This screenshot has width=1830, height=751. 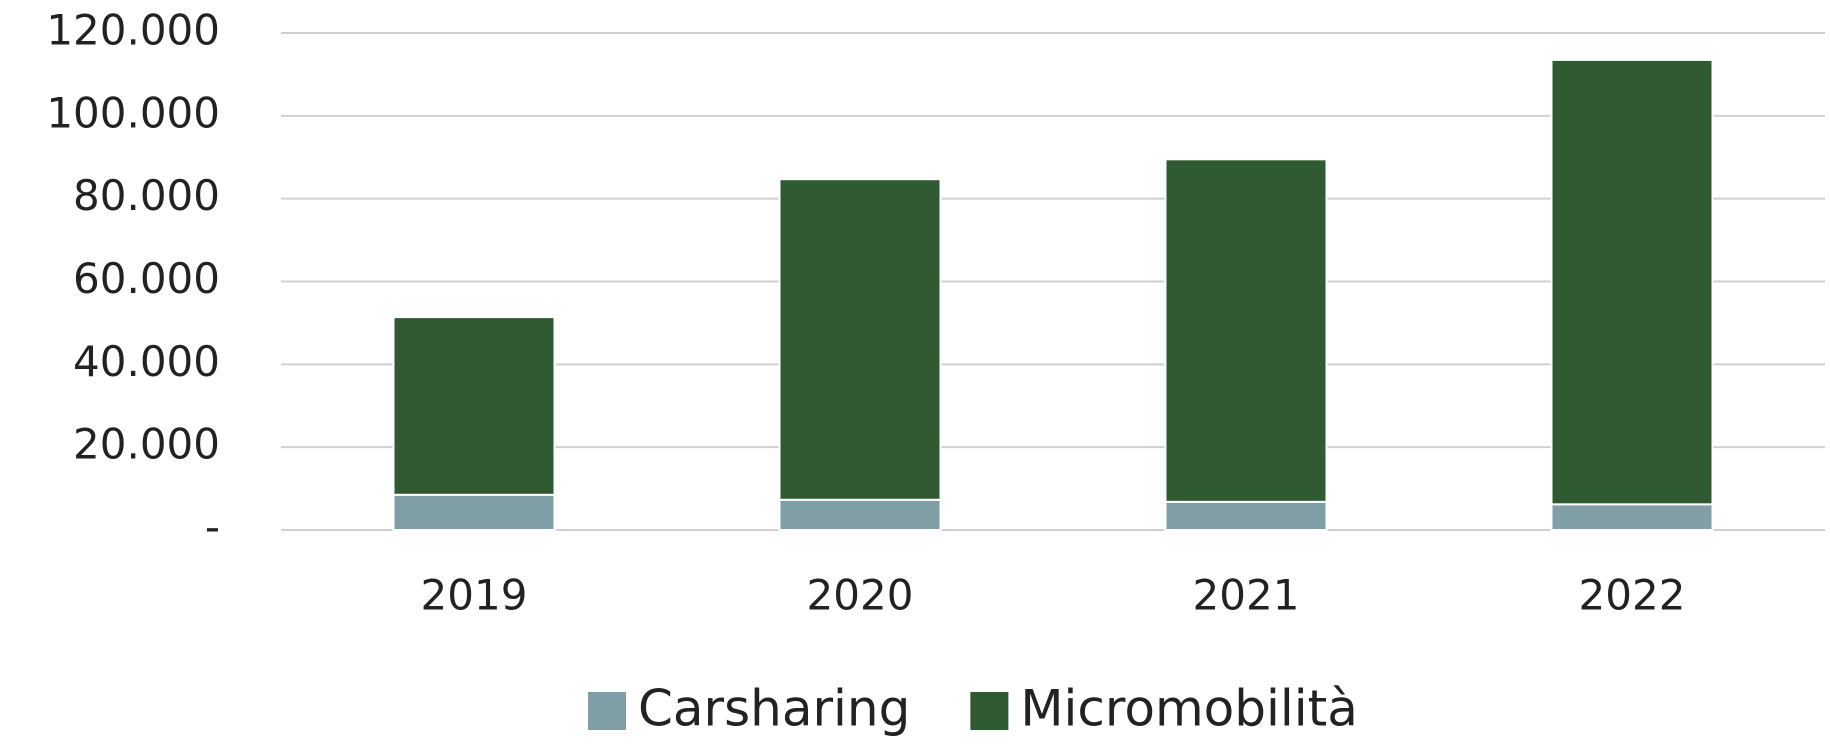 What do you see at coordinates (146, 278) in the screenshot?
I see `y-tick-label: 60.000` at bounding box center [146, 278].